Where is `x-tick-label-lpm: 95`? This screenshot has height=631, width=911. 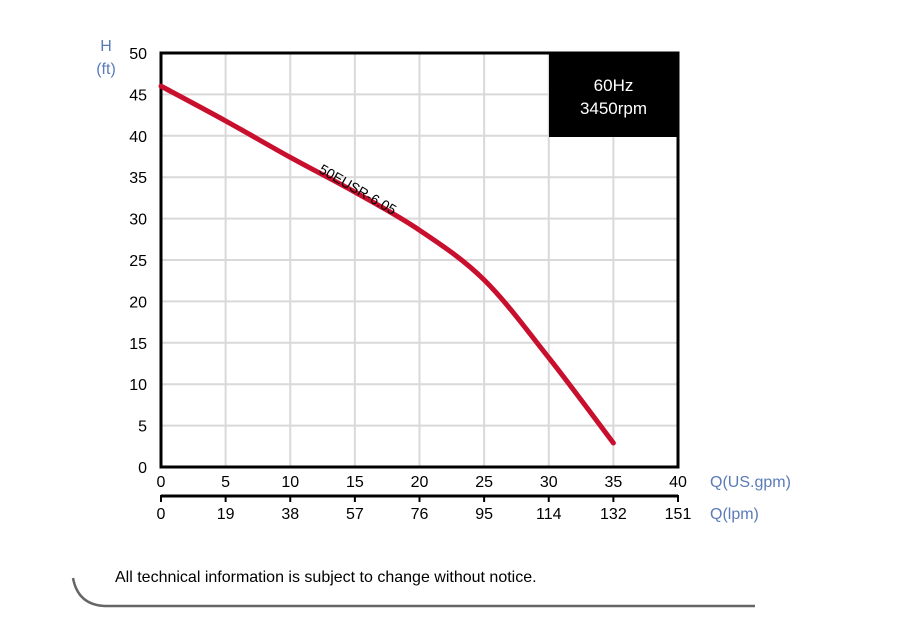 x-tick-label-lpm: 95 is located at coordinates (484, 514).